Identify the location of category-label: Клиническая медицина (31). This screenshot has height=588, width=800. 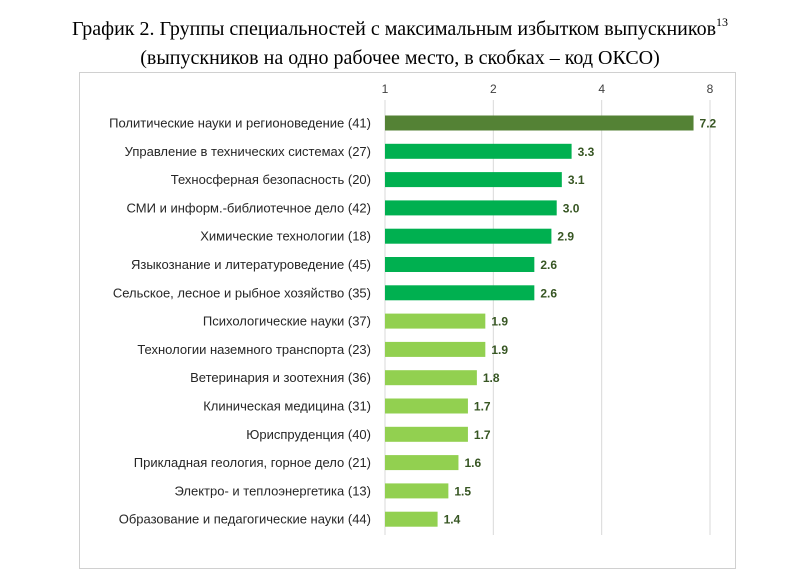
(287, 406).